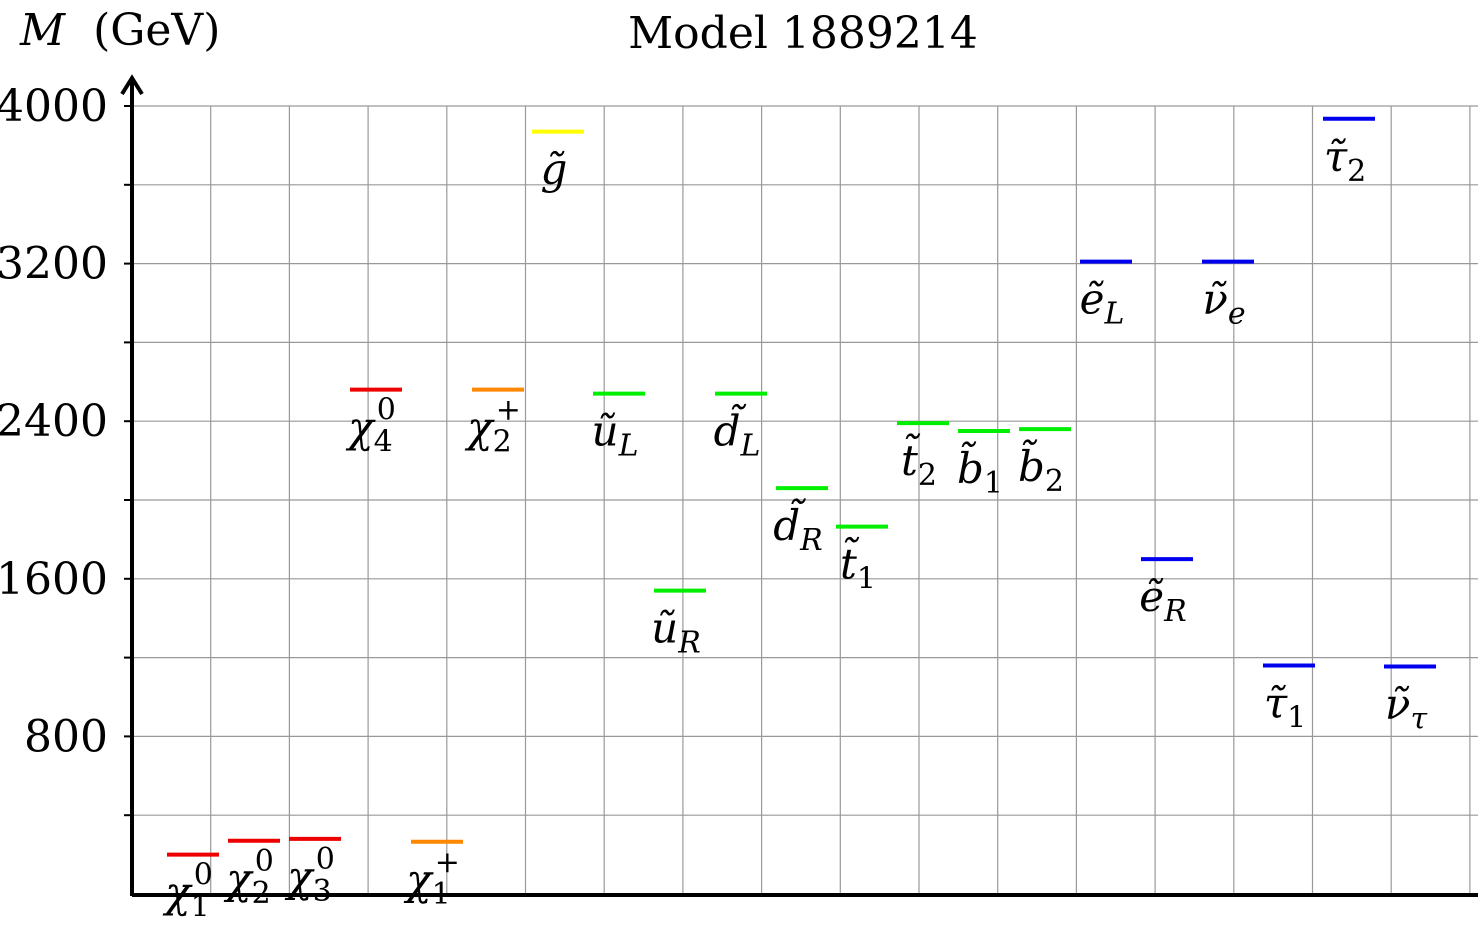 The image size is (1478, 933). What do you see at coordinates (1406, 707) in the screenshot?
I see `particle-label: ν̃τ` at bounding box center [1406, 707].